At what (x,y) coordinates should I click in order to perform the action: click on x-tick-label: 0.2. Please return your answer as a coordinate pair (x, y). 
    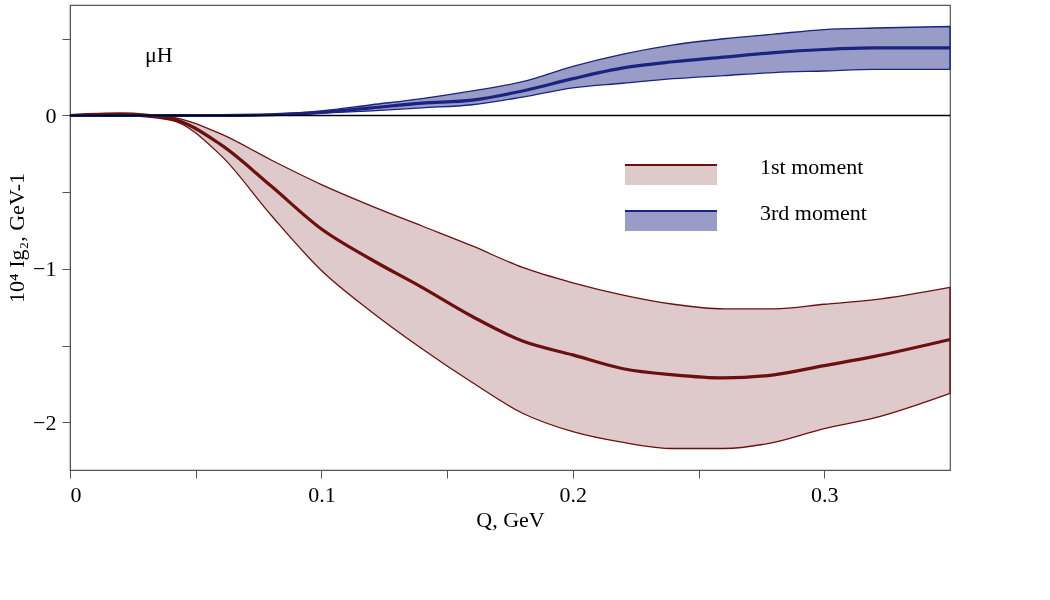
    Looking at the image, I should click on (573, 494).